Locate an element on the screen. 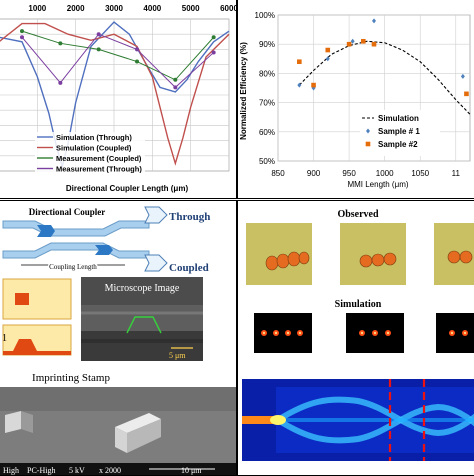  coupling-length-label: Coupling Length is located at coordinates (73, 267).